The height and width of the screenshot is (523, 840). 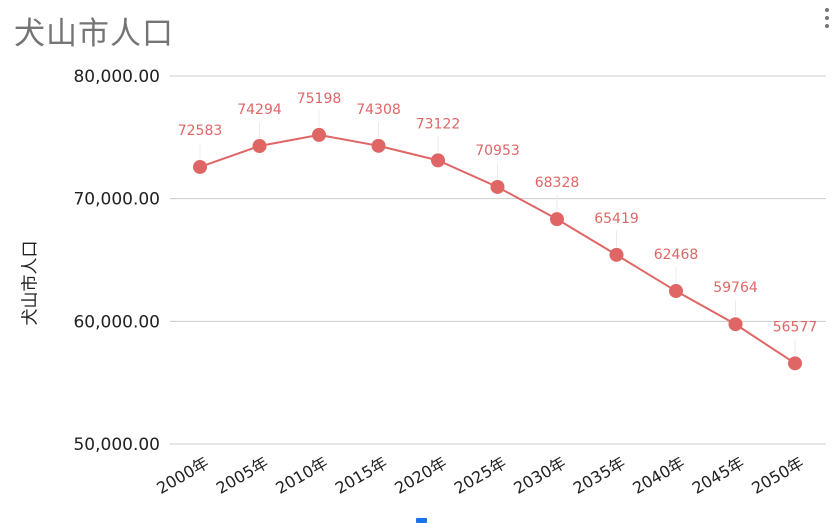 What do you see at coordinates (301, 475) in the screenshot?
I see `x-tick-label: 2010年` at bounding box center [301, 475].